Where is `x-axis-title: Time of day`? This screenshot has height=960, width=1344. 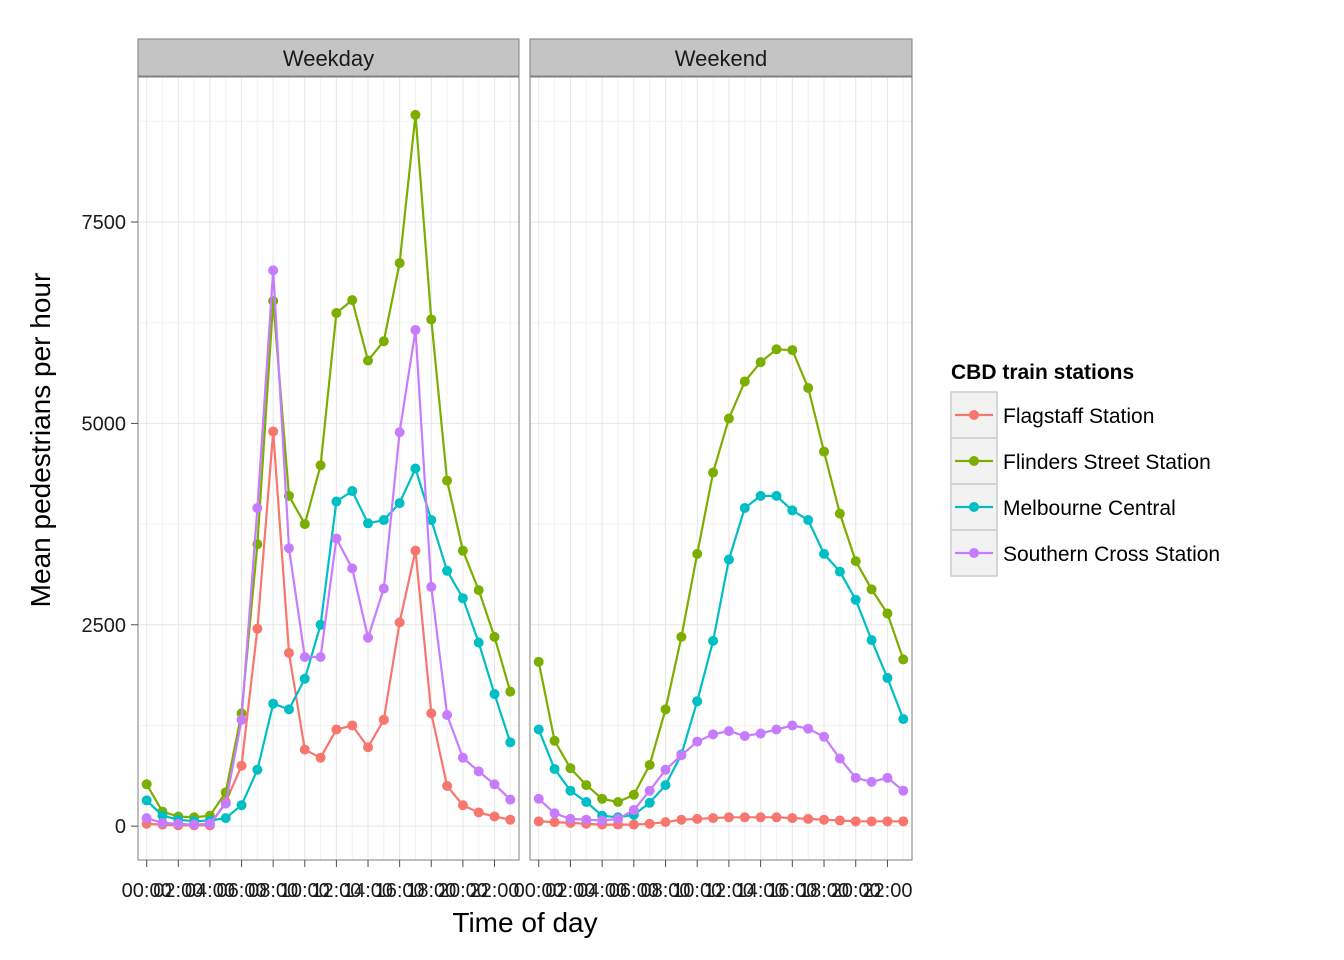
x-axis-title: Time of day is located at coordinates (524, 922).